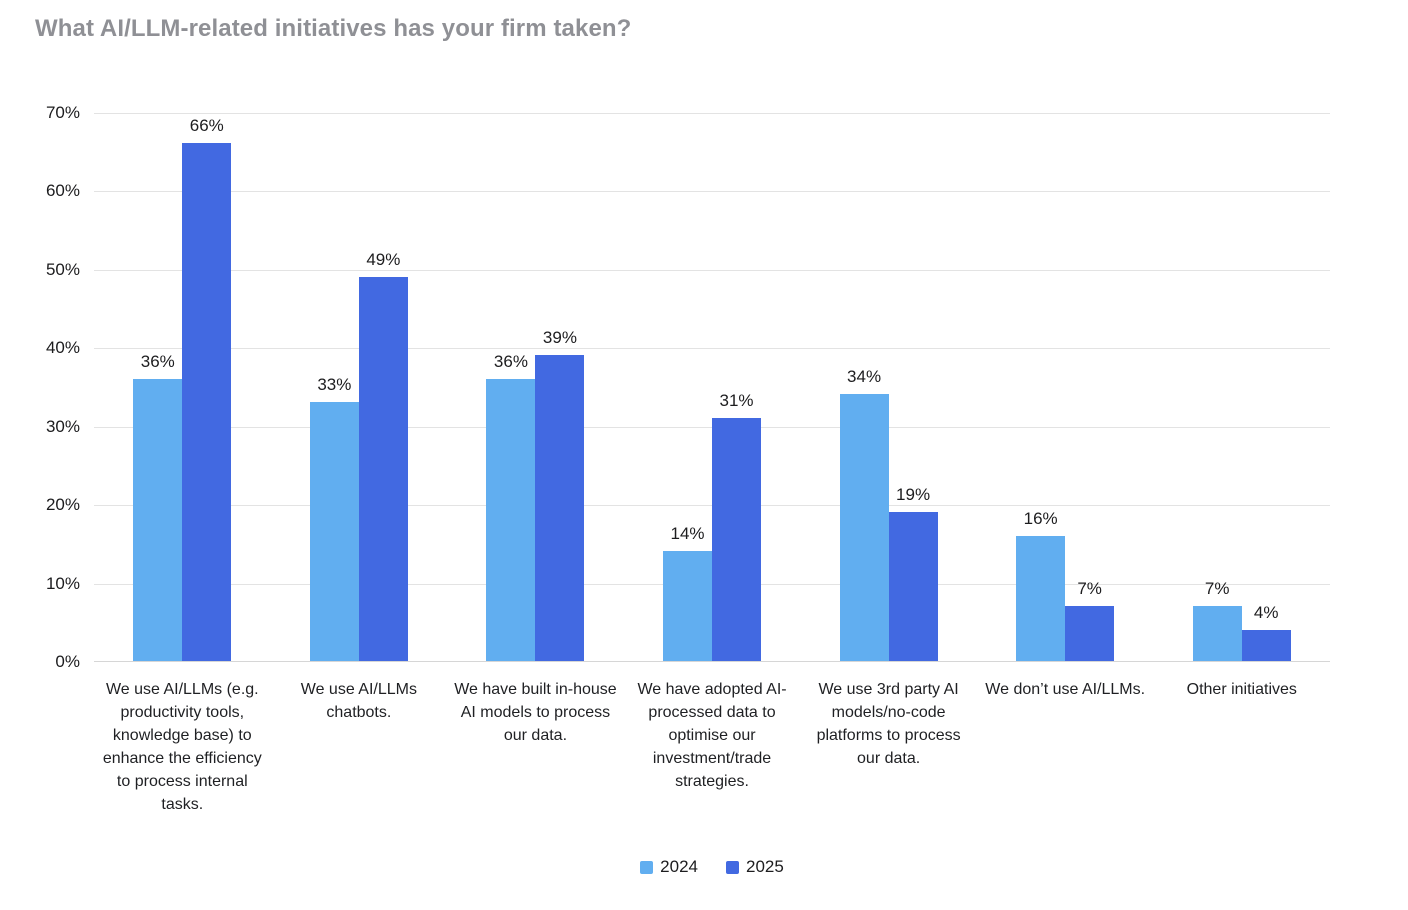 This screenshot has height=910, width=1408. I want to click on y-tick-label-30: 30%, so click(62, 426).